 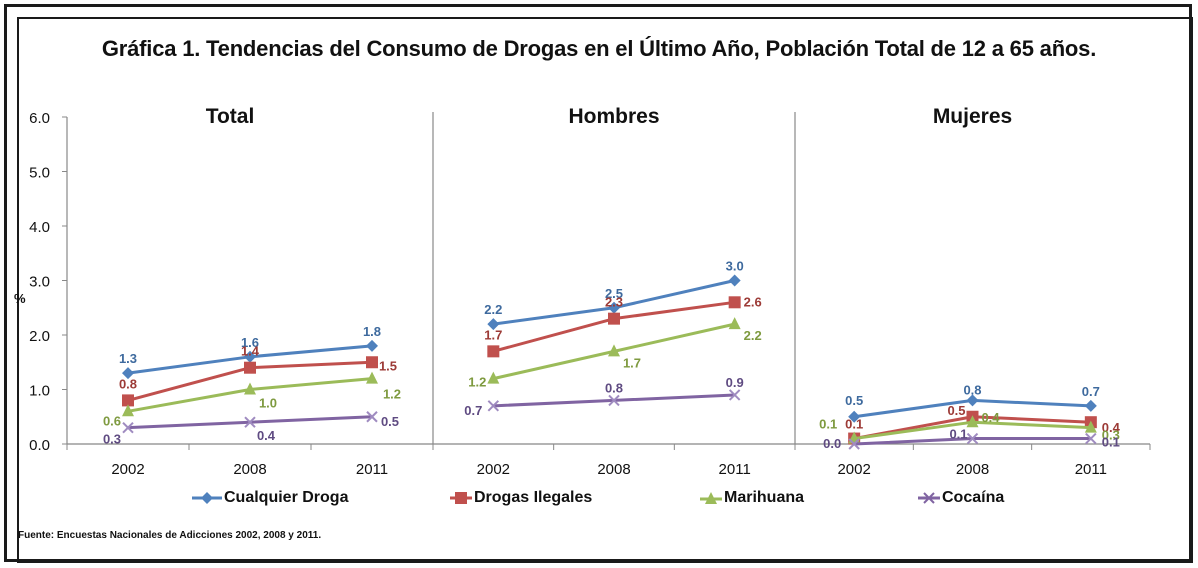 I want to click on data-label: 1.8, so click(x=372, y=331).